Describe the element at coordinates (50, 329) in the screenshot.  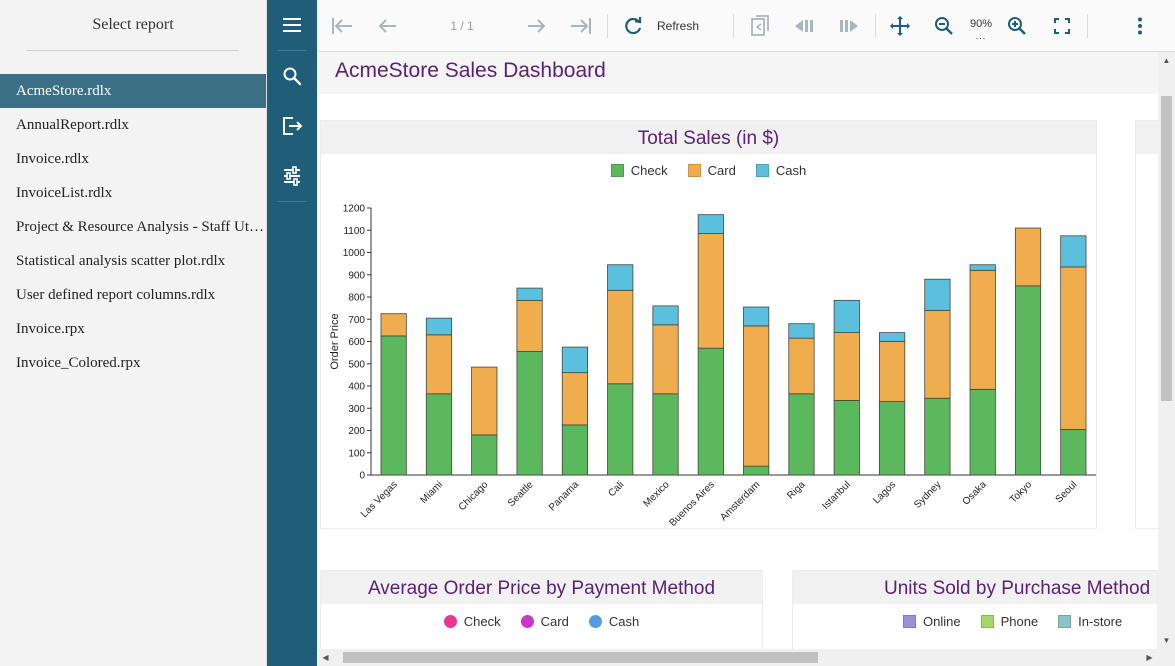
I see `report-item: Invoice.rpx` at that location.